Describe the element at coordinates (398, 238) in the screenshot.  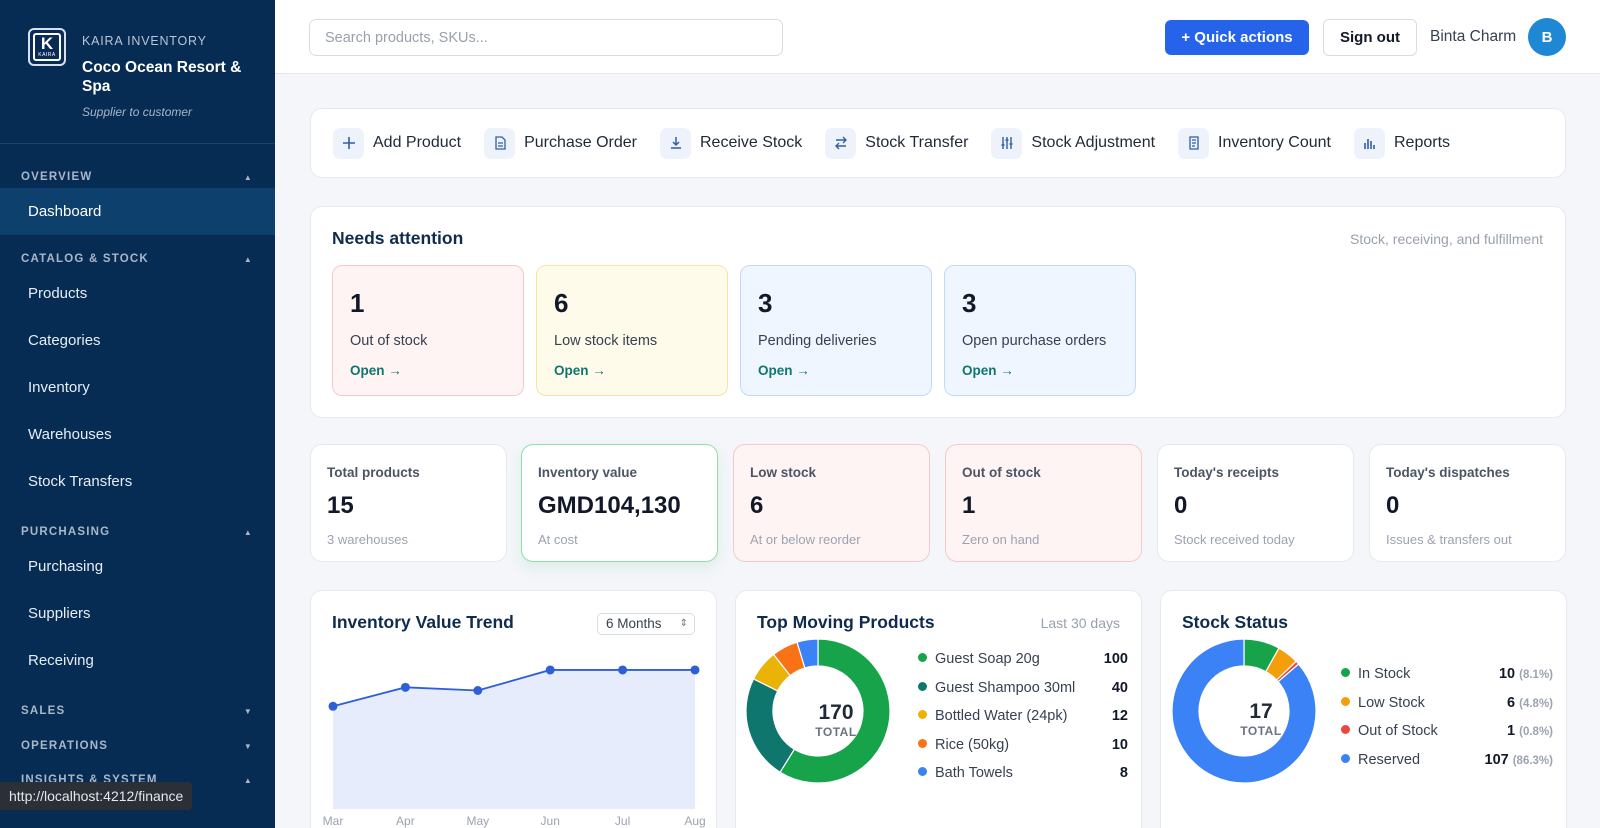
I see `panel-title: Needs attention` at that location.